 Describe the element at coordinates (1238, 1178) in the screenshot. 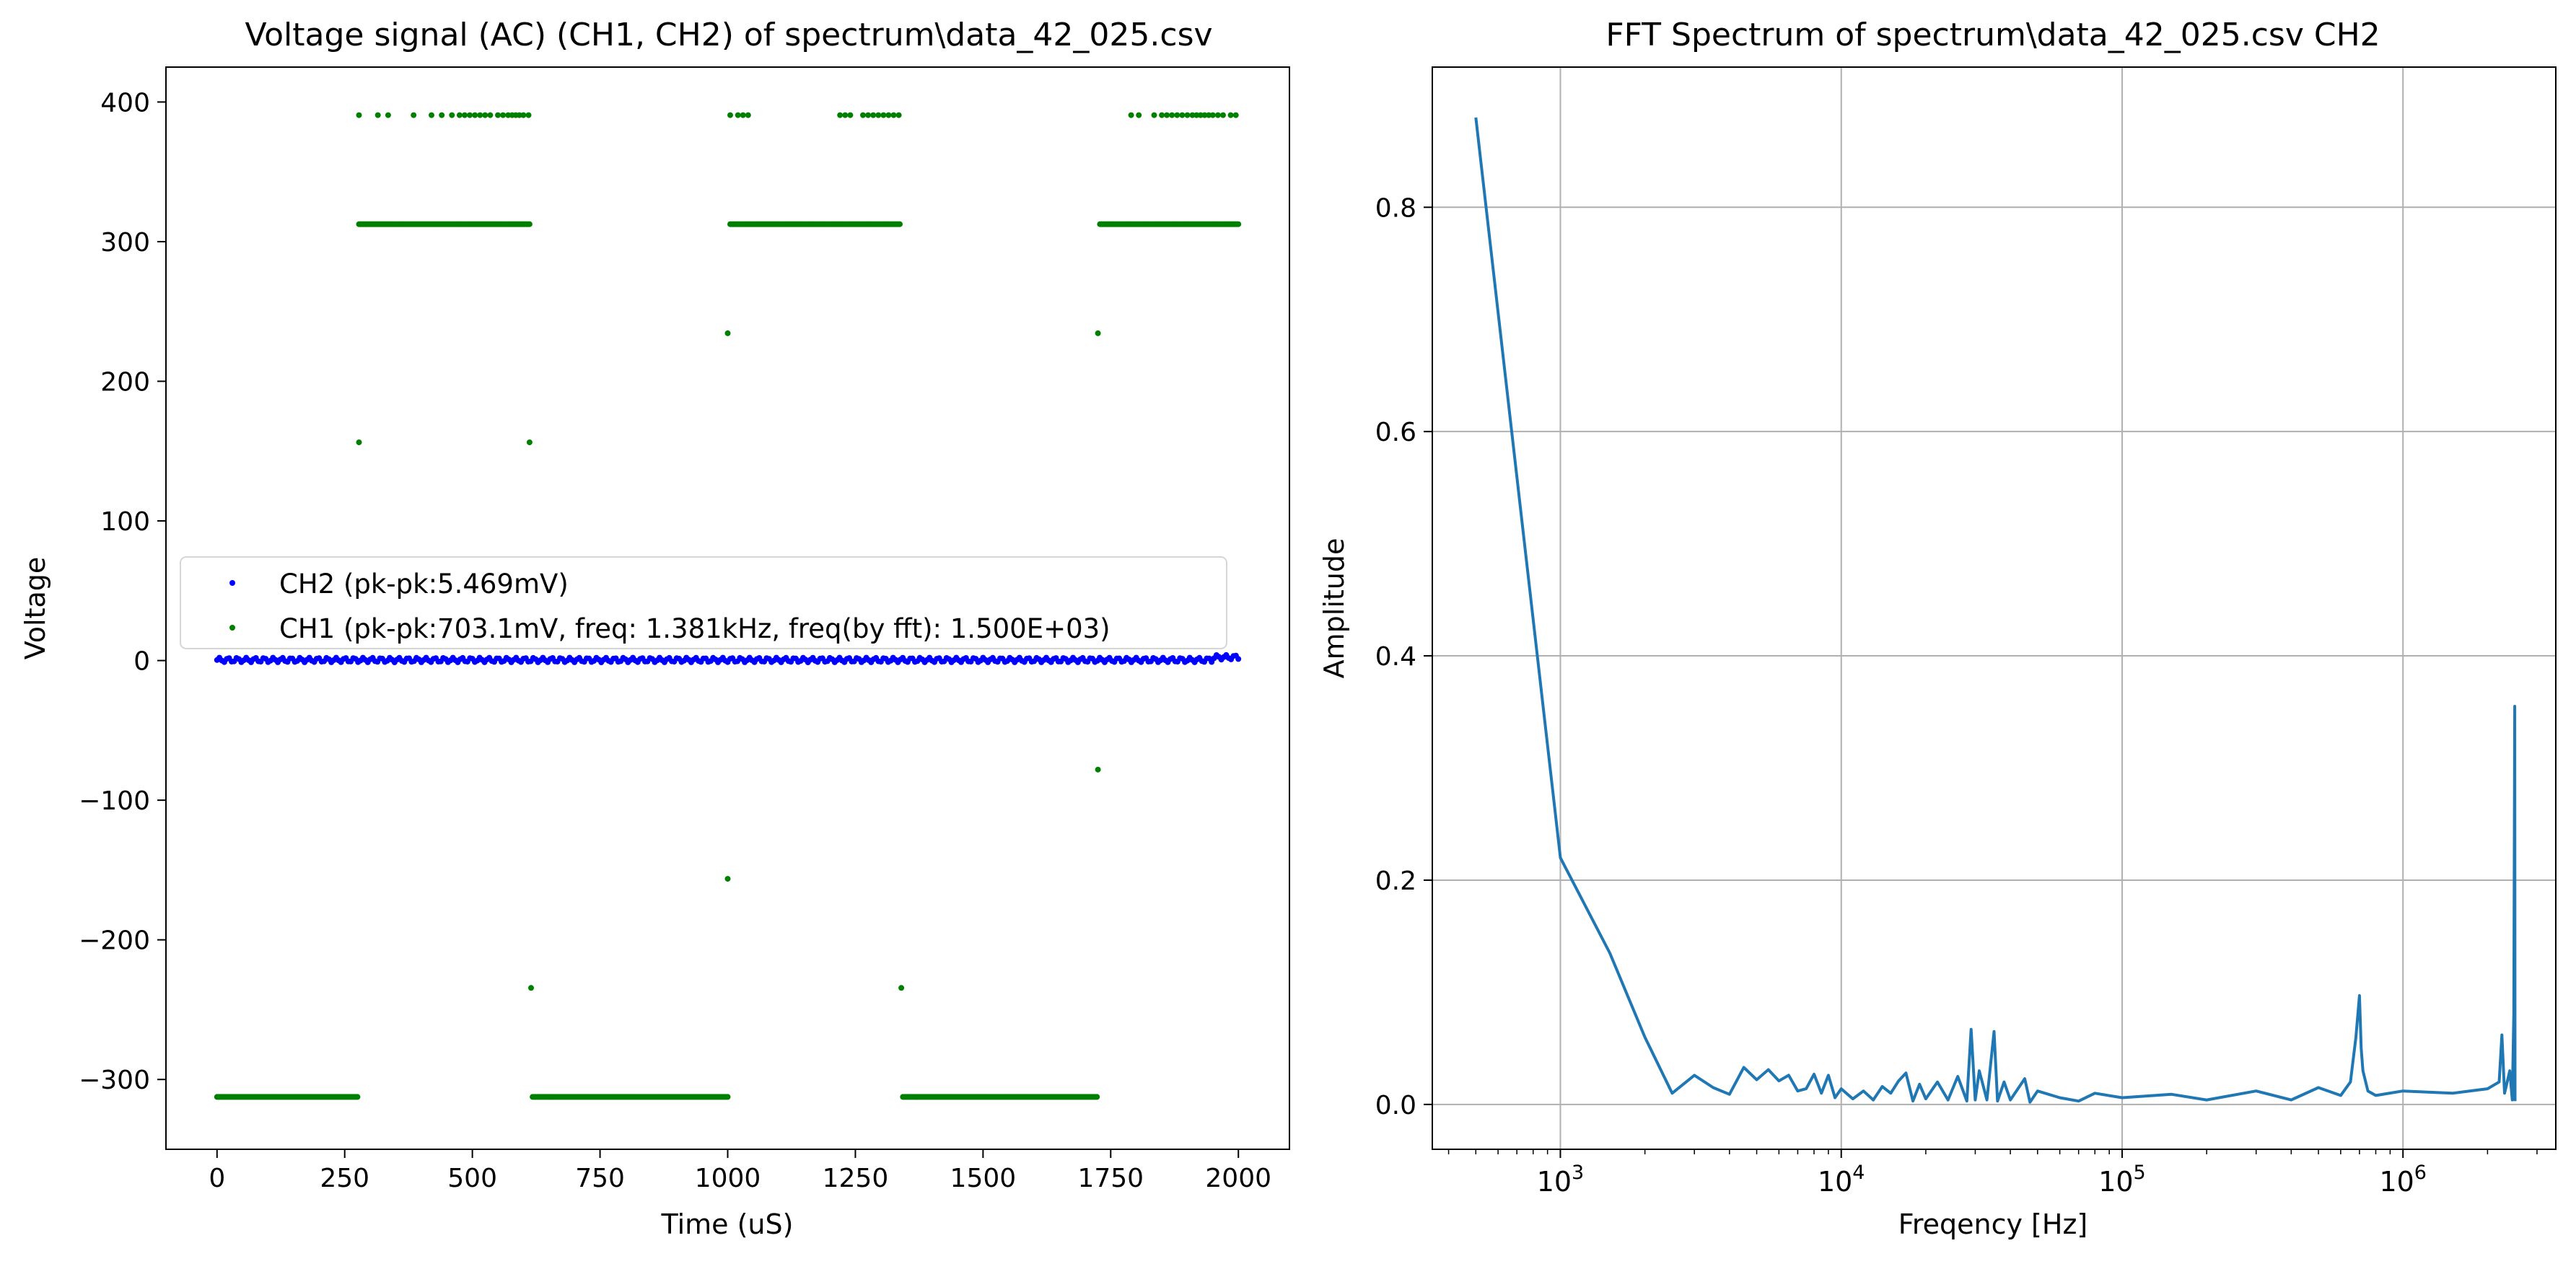

I see `x-tick-label: 2000` at that location.